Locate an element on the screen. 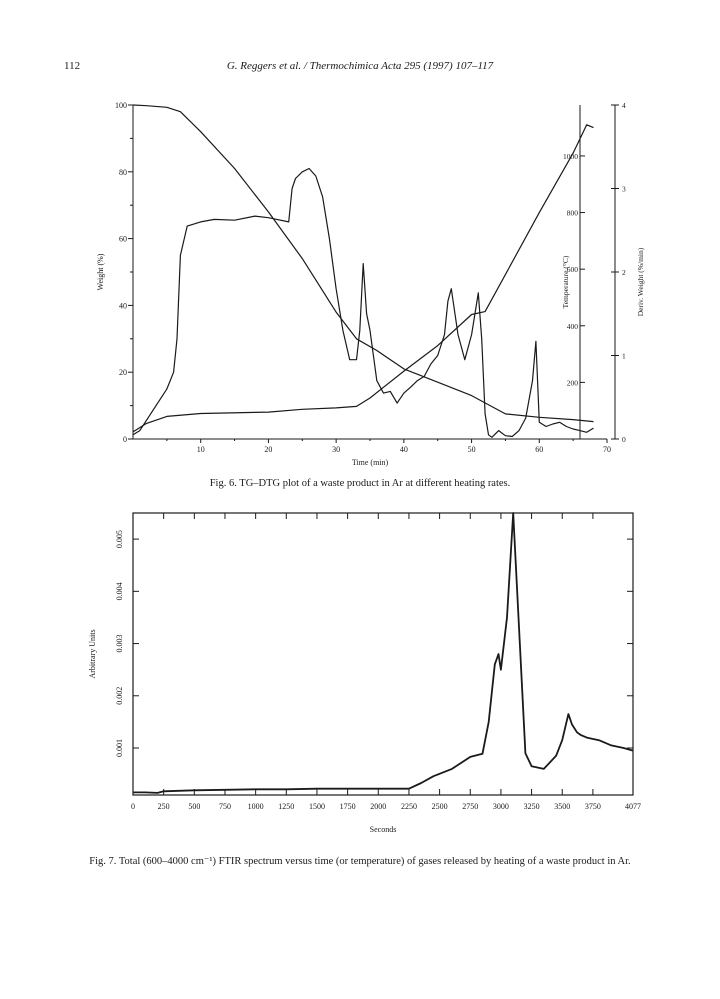  fig6-x-tick-label: 30 is located at coordinates (336, 449).